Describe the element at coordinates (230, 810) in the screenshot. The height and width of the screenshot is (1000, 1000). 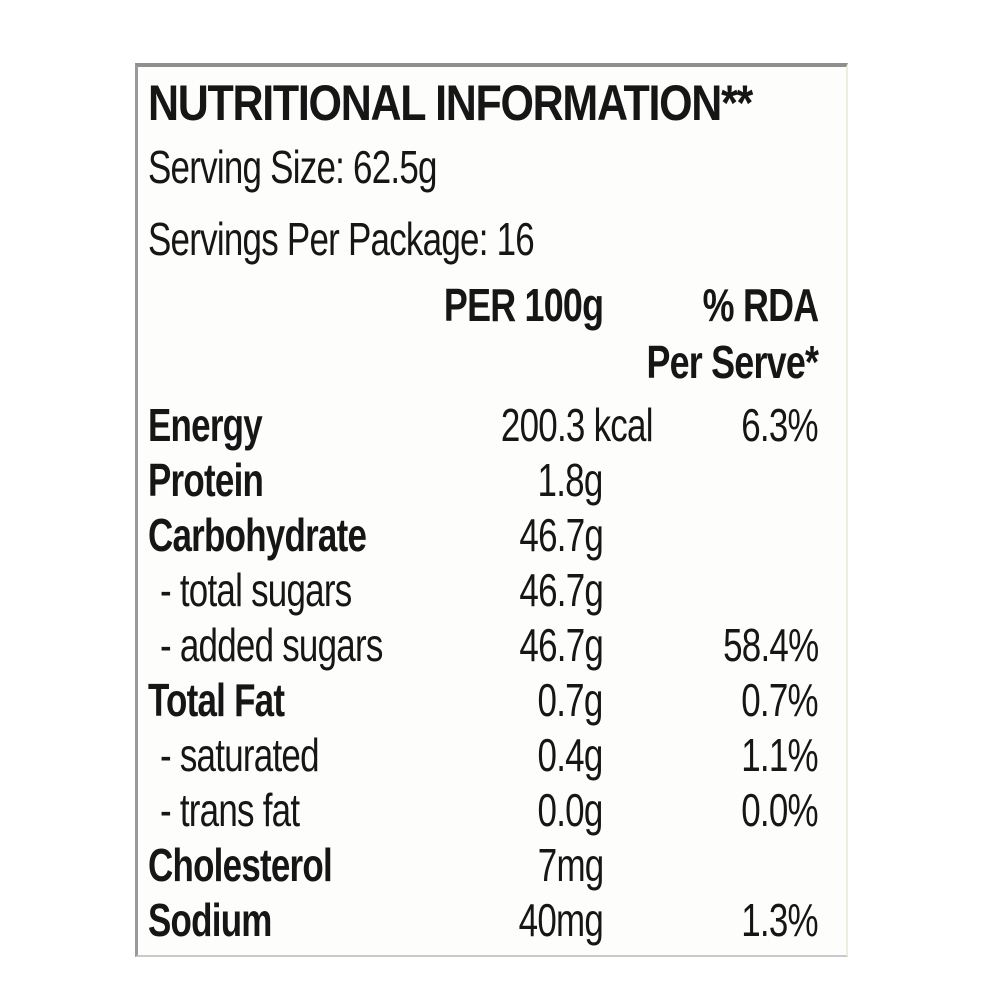
I see `nutrient-name: - trans fat` at that location.